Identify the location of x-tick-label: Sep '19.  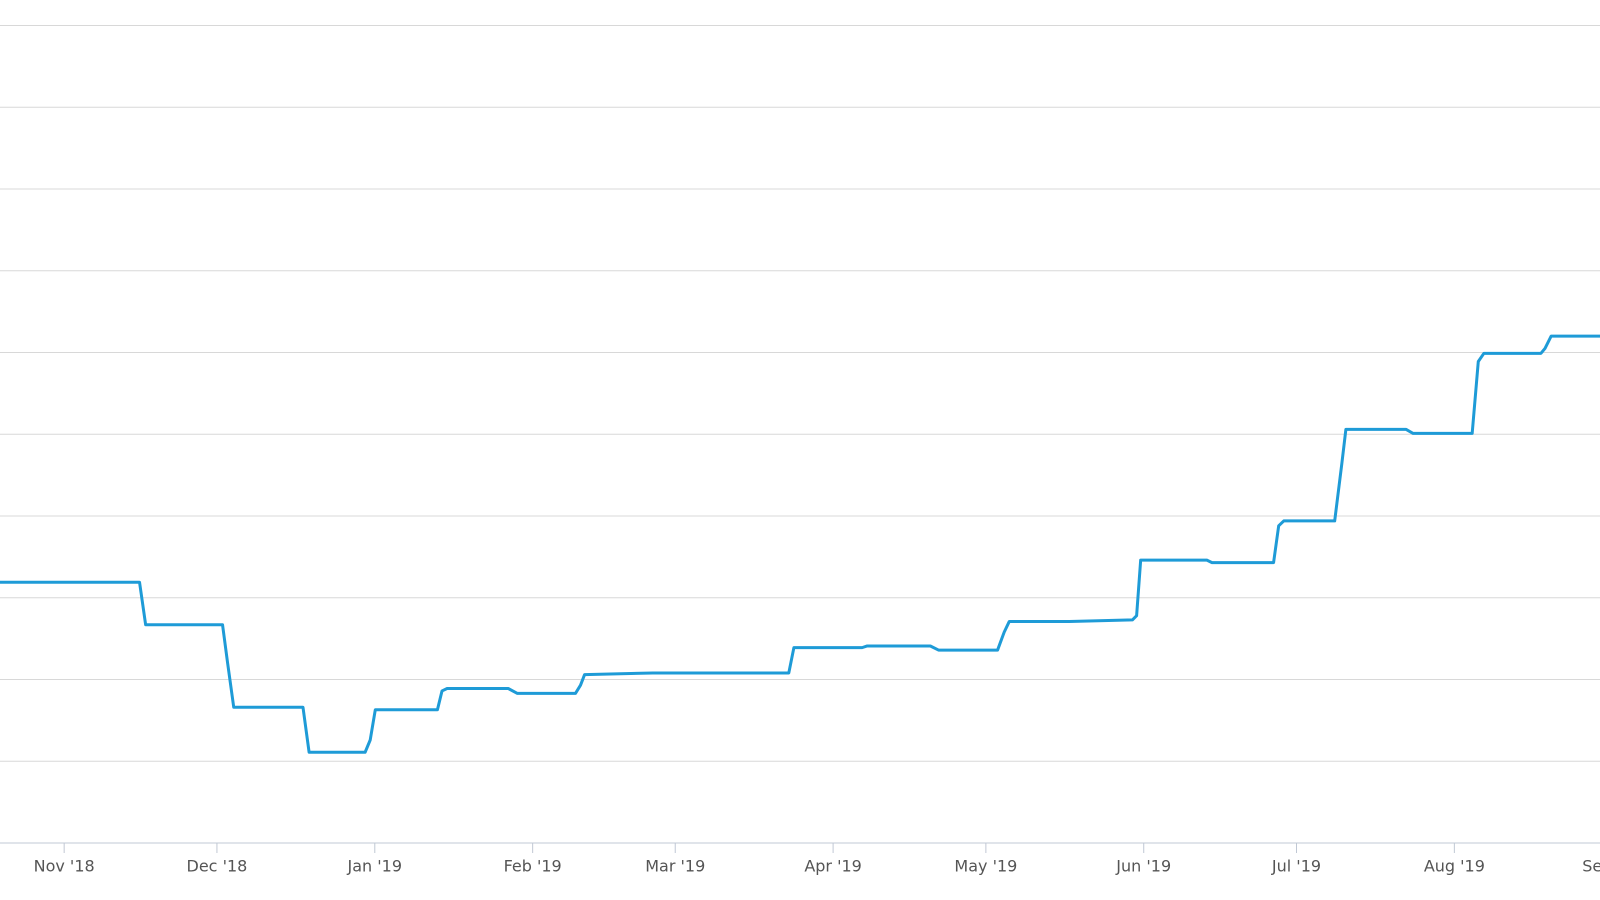
(1591, 866).